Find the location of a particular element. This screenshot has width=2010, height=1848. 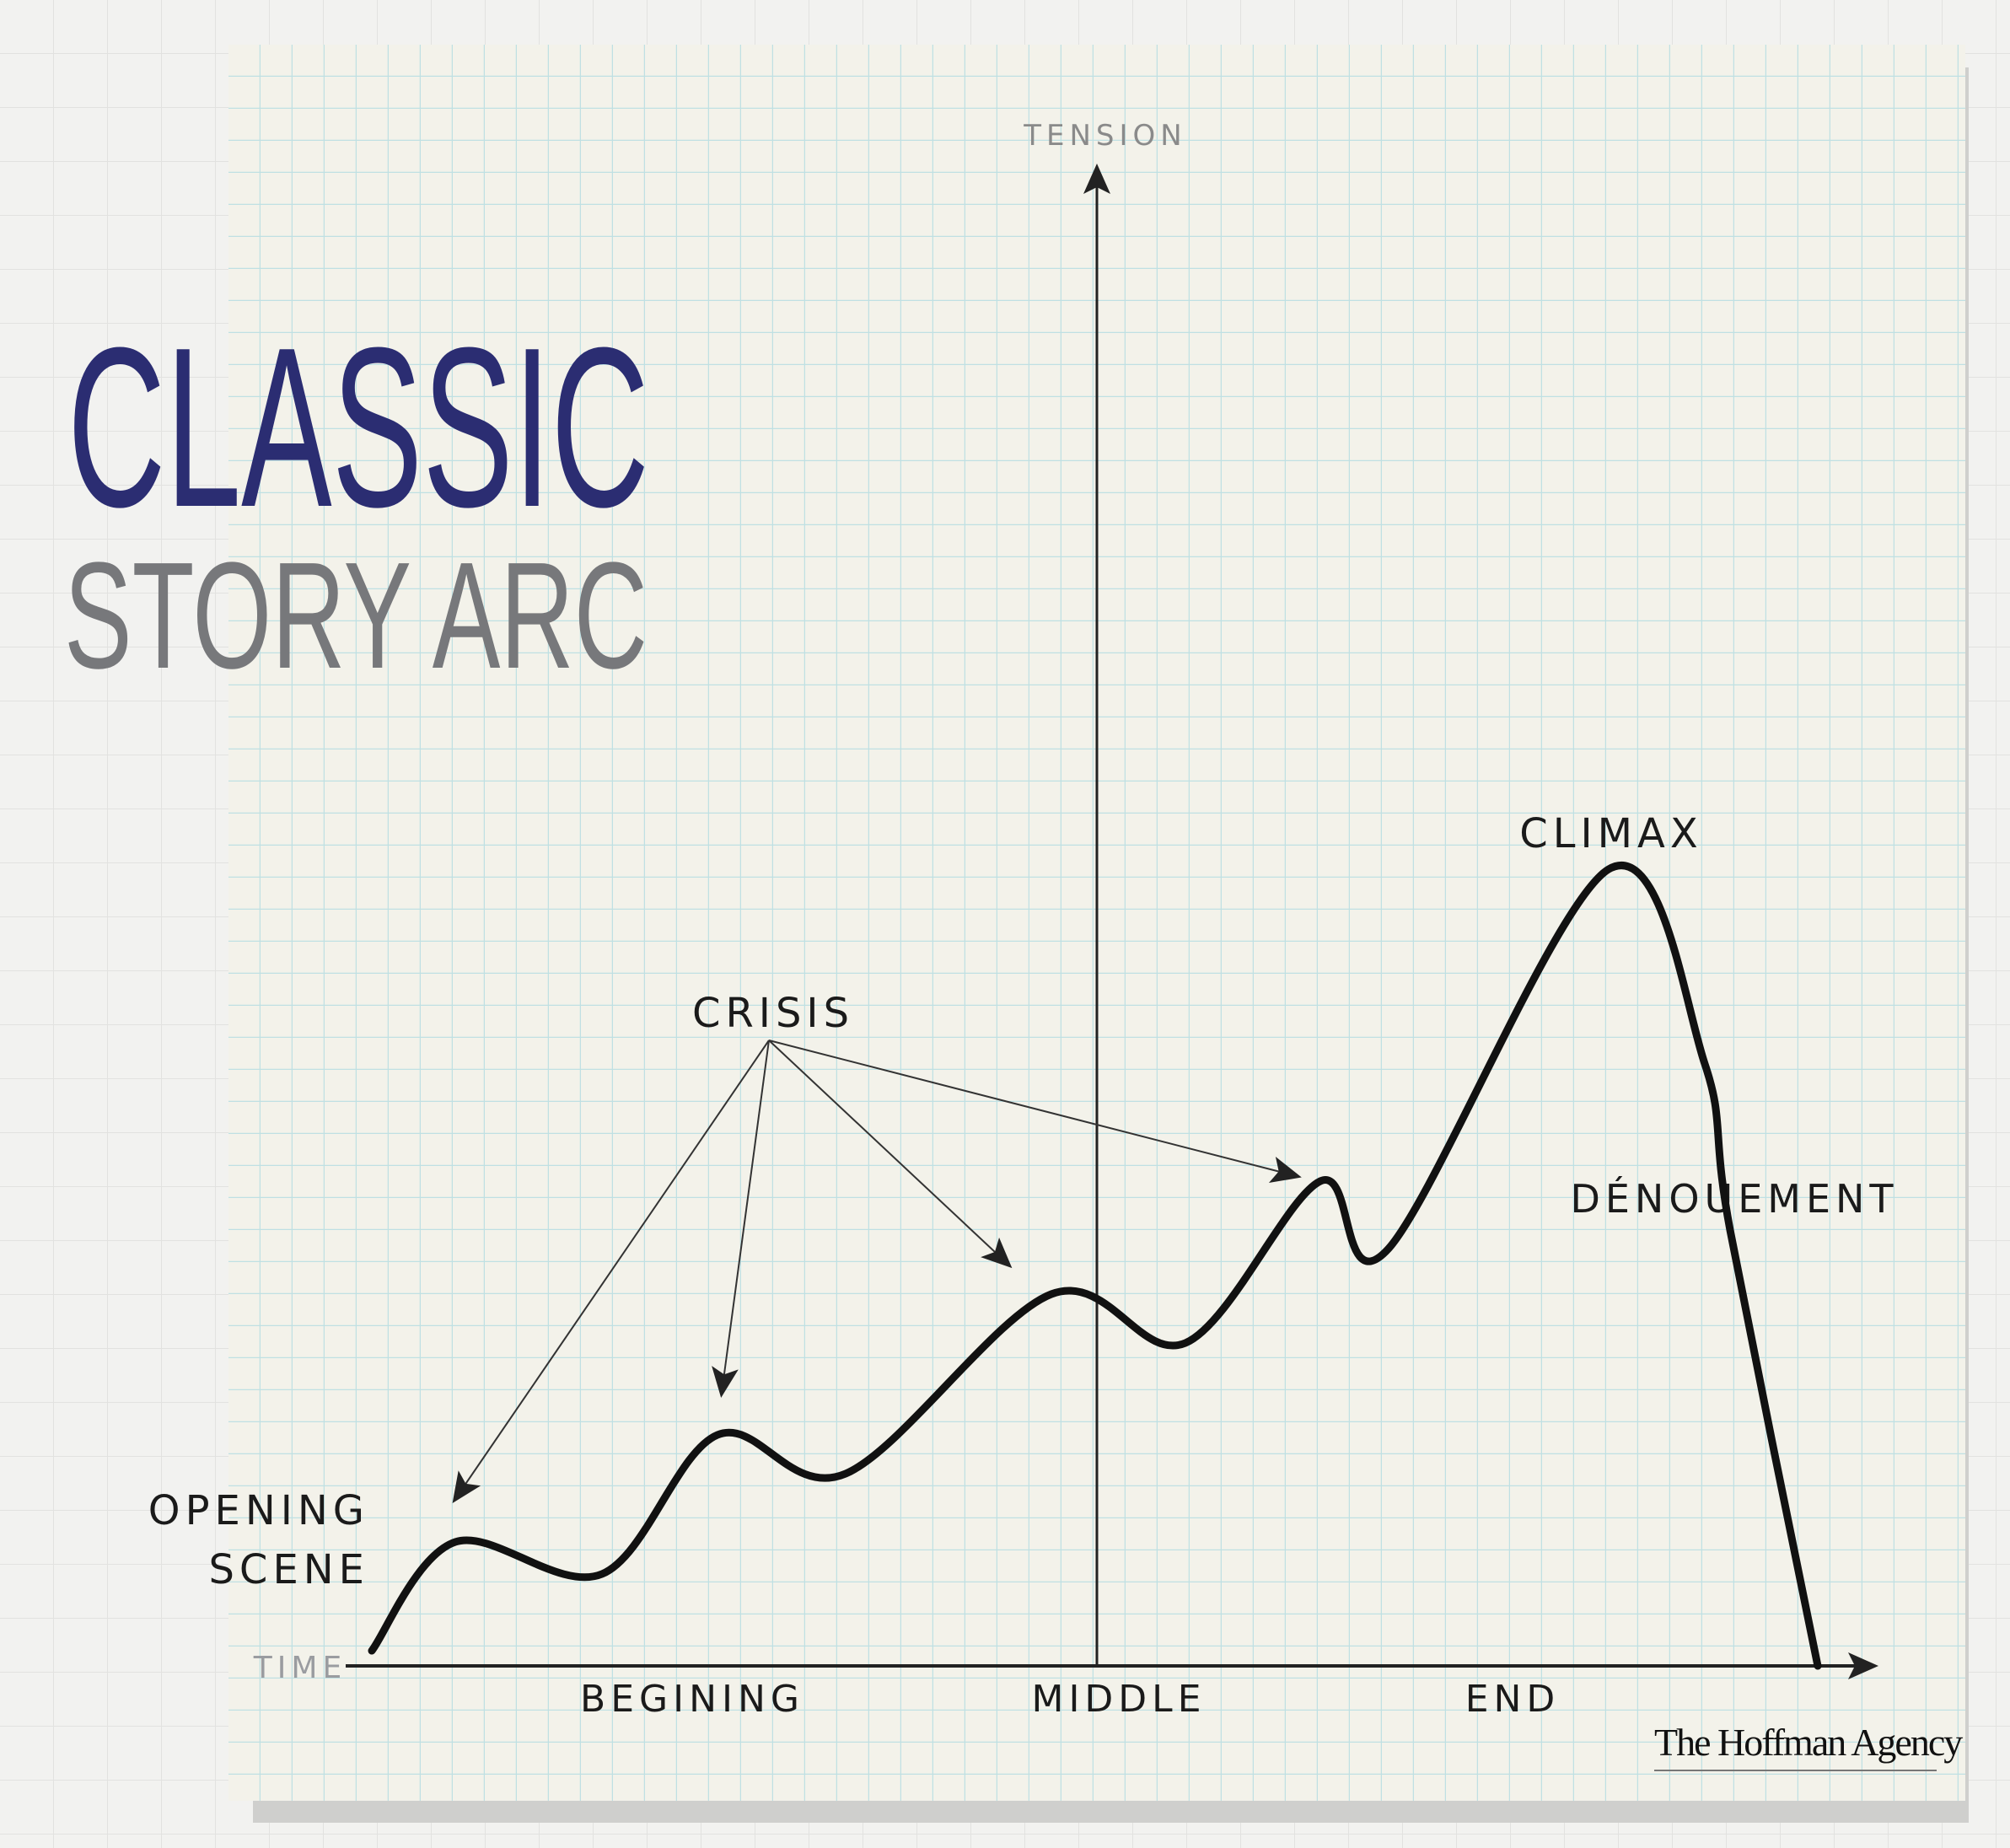

opening-scene-label-2: SCENE is located at coordinates (288, 1569).